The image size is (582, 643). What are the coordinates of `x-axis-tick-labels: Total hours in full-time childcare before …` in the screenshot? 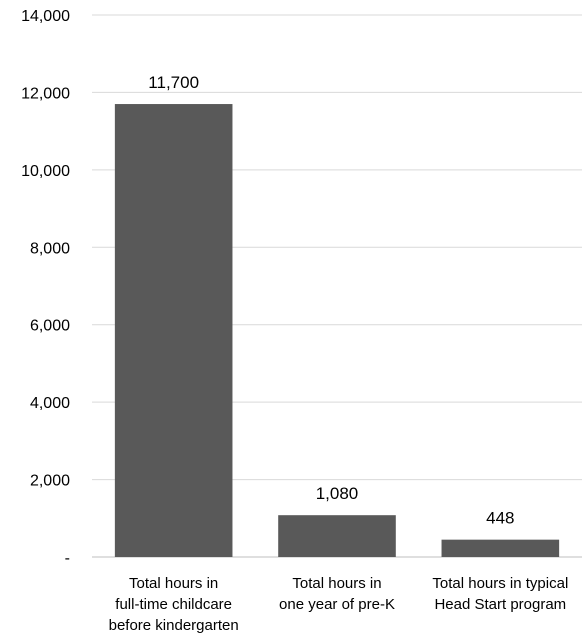 It's located at (339, 604).